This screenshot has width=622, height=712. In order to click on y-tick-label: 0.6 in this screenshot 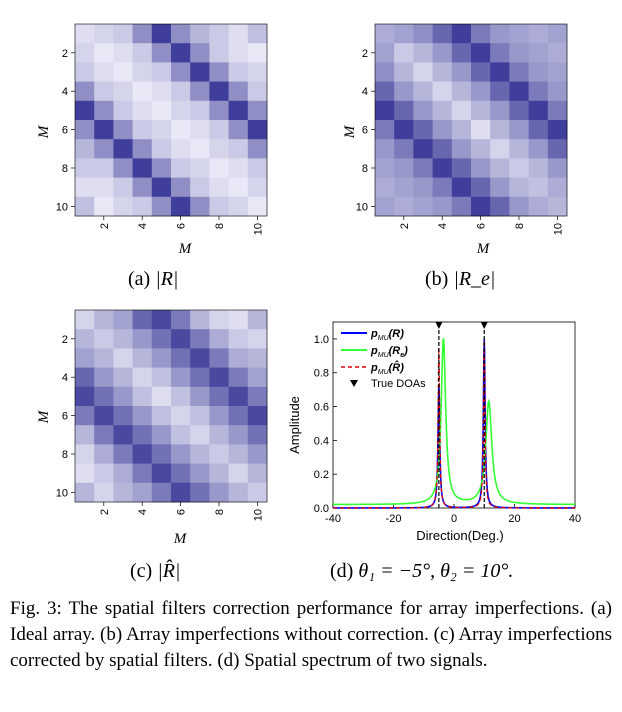, I will do `click(321, 408)`.